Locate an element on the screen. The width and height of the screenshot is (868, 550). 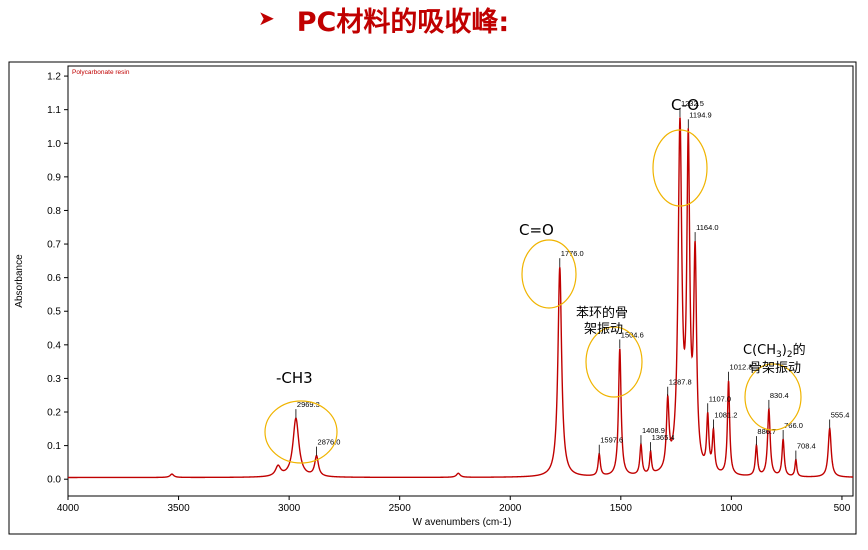
highlight-circle-c-single-o is located at coordinates (680, 168).